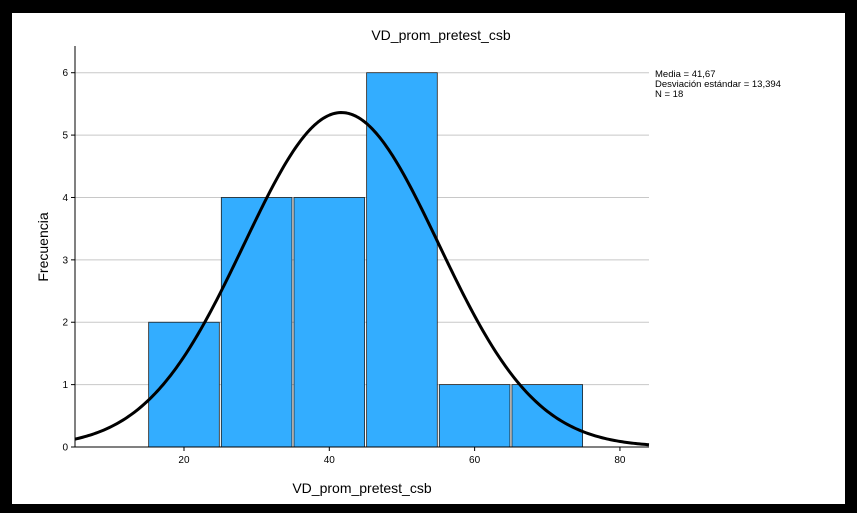 The height and width of the screenshot is (513, 857). What do you see at coordinates (65, 448) in the screenshot?
I see `y-tick-label-0: 0` at bounding box center [65, 448].